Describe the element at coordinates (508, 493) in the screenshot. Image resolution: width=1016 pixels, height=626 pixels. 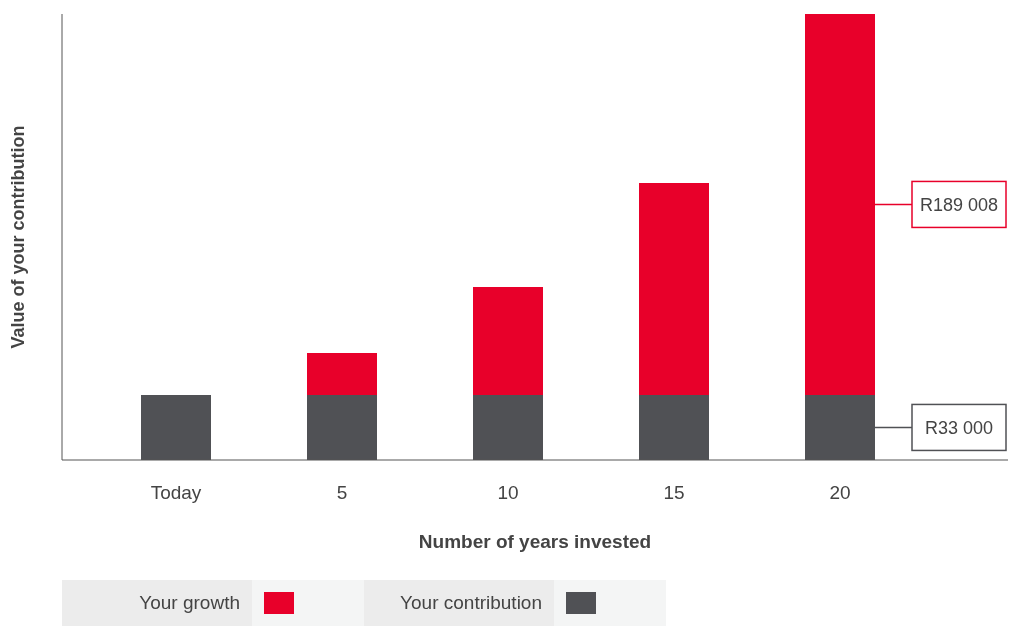
I see `x-tick-label: 10` at that location.